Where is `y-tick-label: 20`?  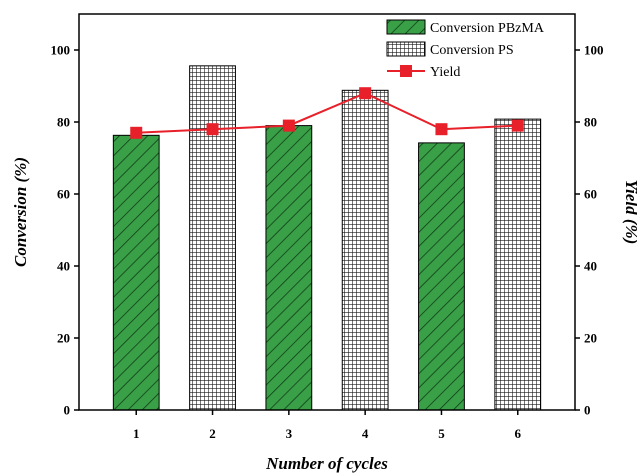 y-tick-label: 20 is located at coordinates (63, 338).